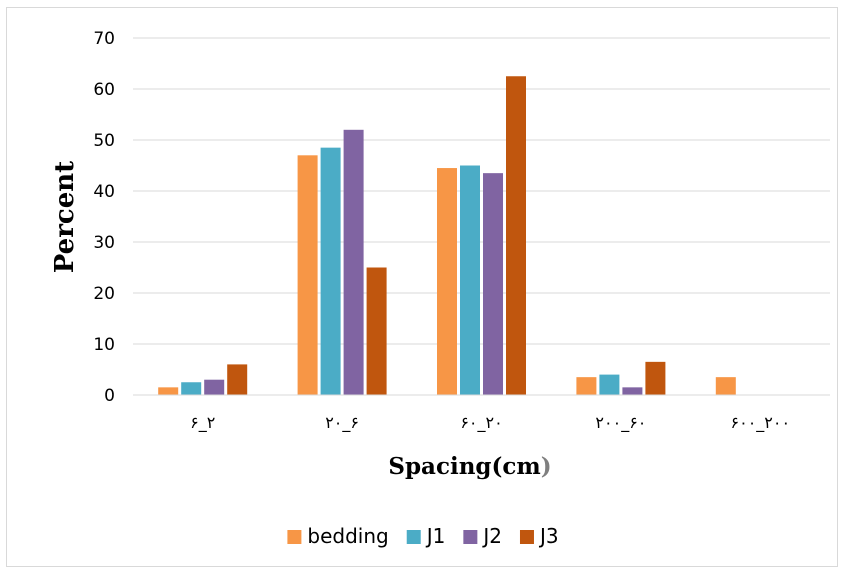 The image size is (846, 576). Describe the element at coordinates (491, 536) in the screenshot. I see `legend-label-j2: J2` at that location.